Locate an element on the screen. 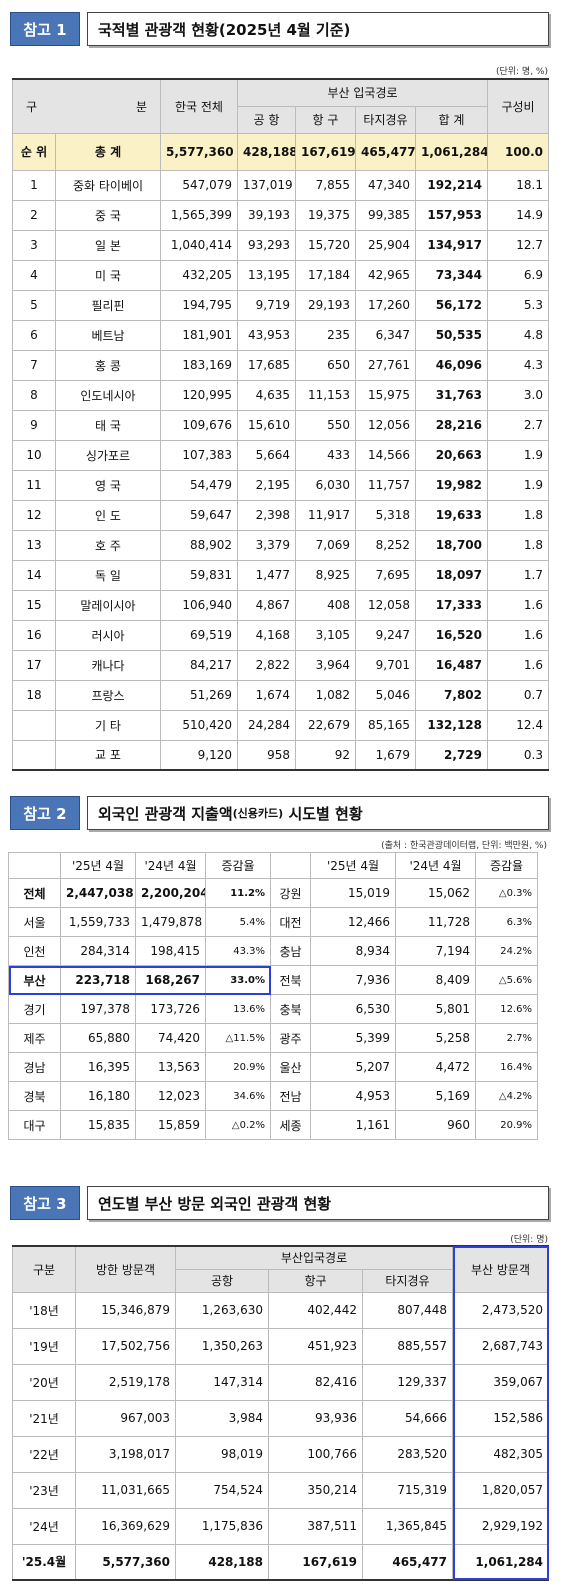 This screenshot has height=1587, width=567. title-text: 시도별 현황 is located at coordinates (325, 813).